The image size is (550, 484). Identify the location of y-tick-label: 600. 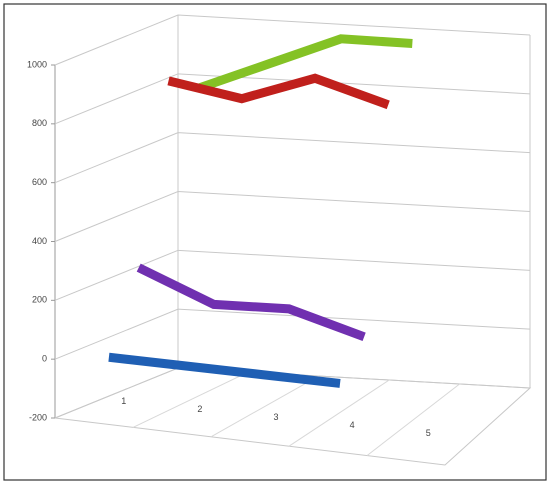
(39, 182).